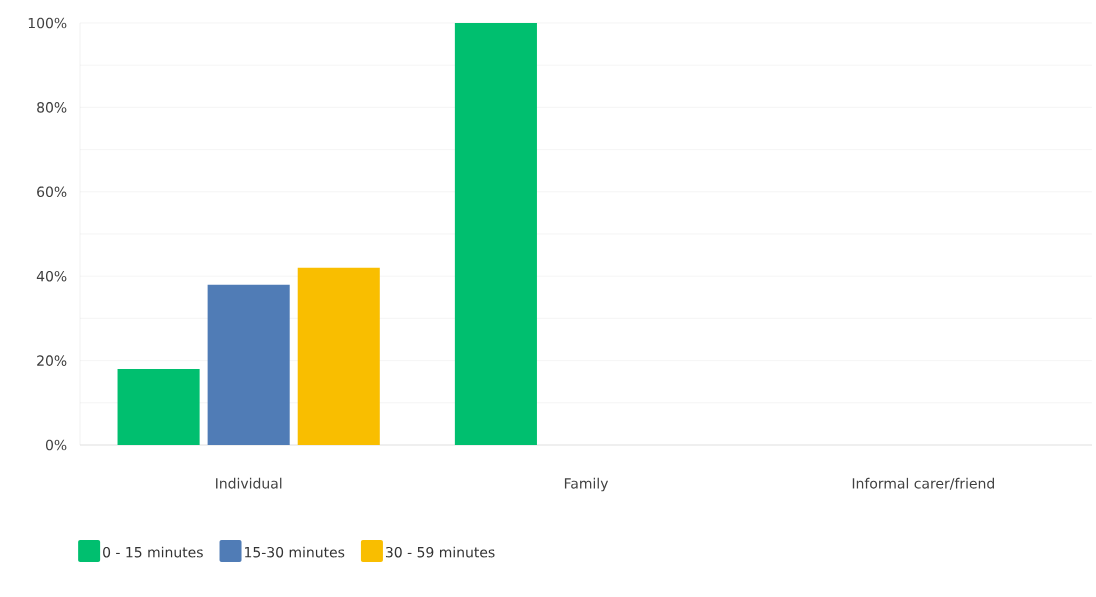  I want to click on legend-label: 0 - 15 minutes, so click(153, 552).